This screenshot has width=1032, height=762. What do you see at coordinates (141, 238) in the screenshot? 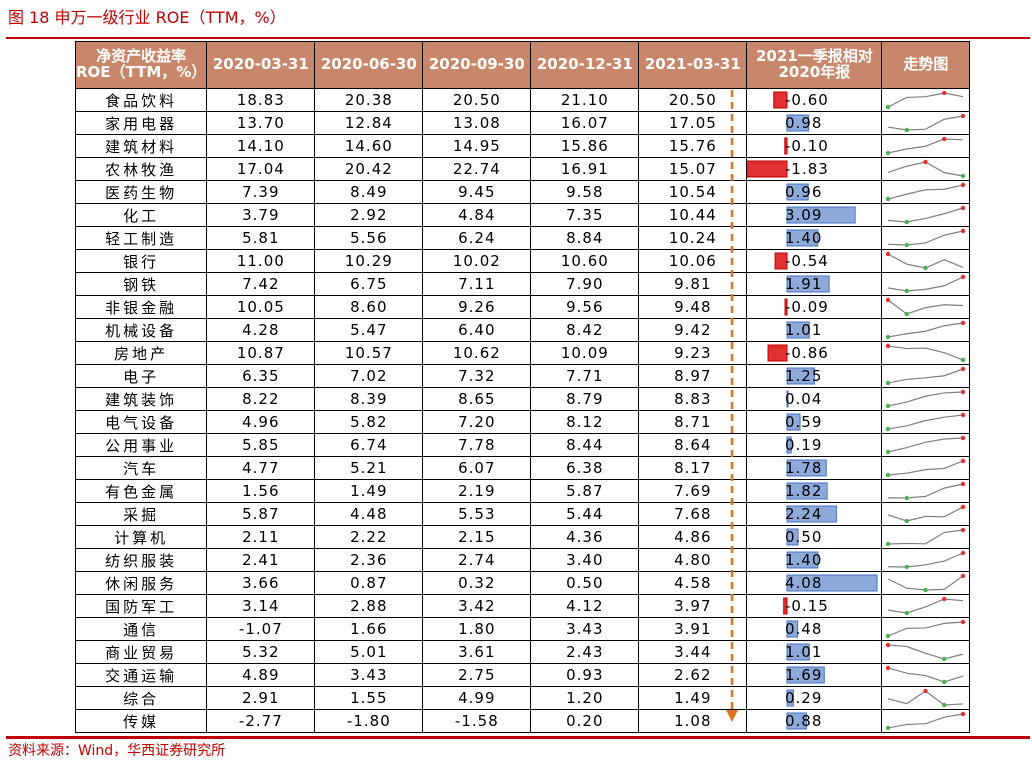
I see `industry-cell: 轻工制造` at bounding box center [141, 238].